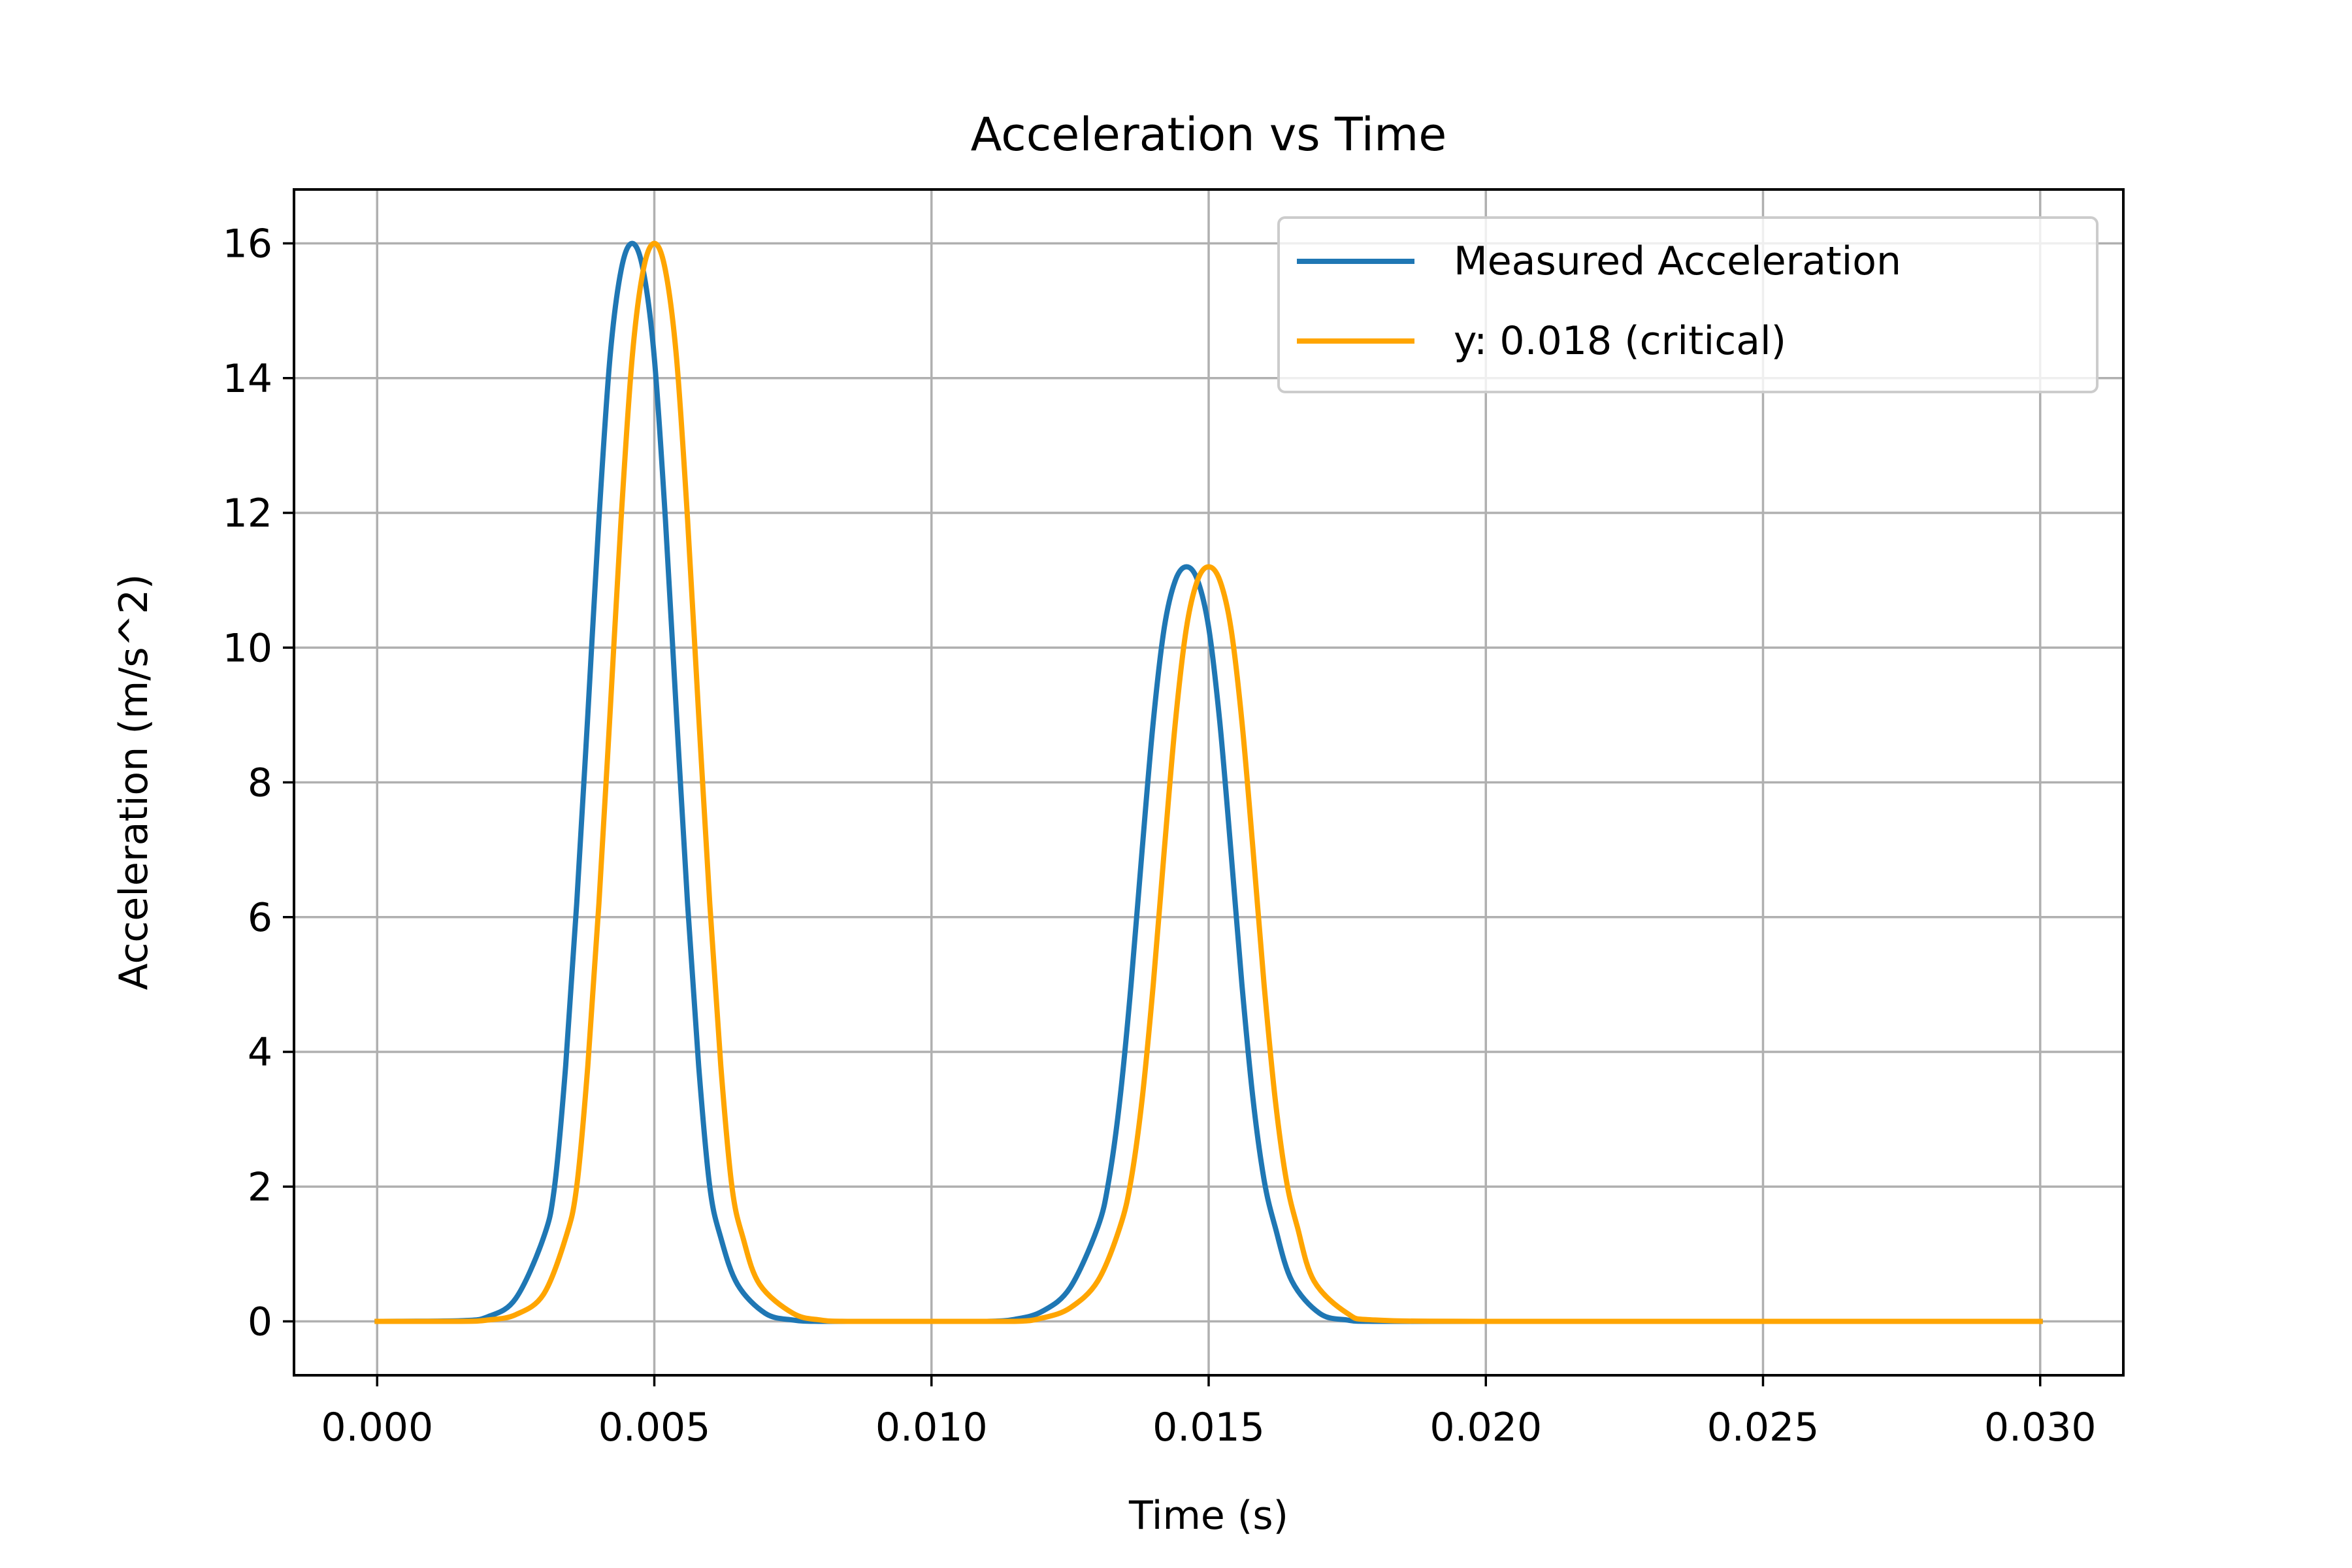 Image resolution: width=2352 pixels, height=1568 pixels. Describe the element at coordinates (247, 648) in the screenshot. I see `y-tick-label: 10` at that location.